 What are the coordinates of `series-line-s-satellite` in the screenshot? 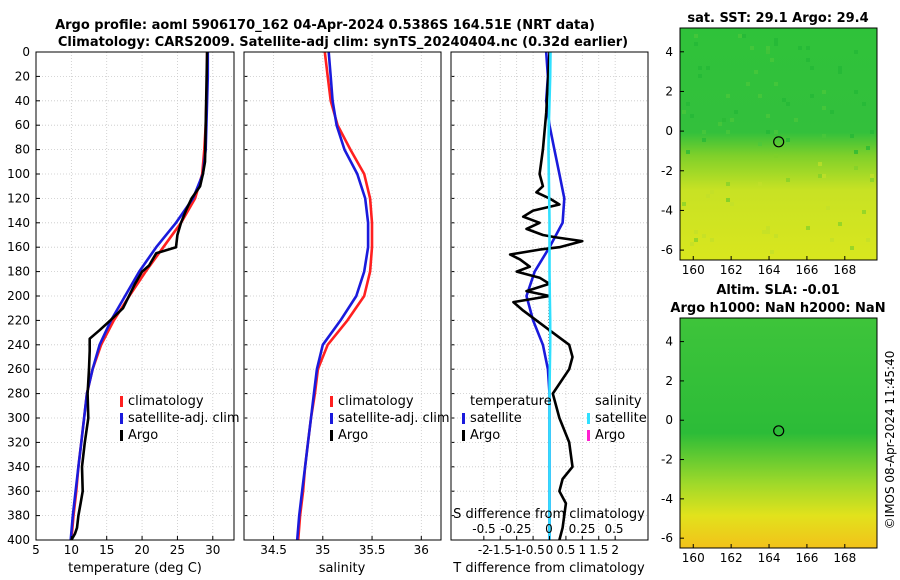 It's located at (549, 296).